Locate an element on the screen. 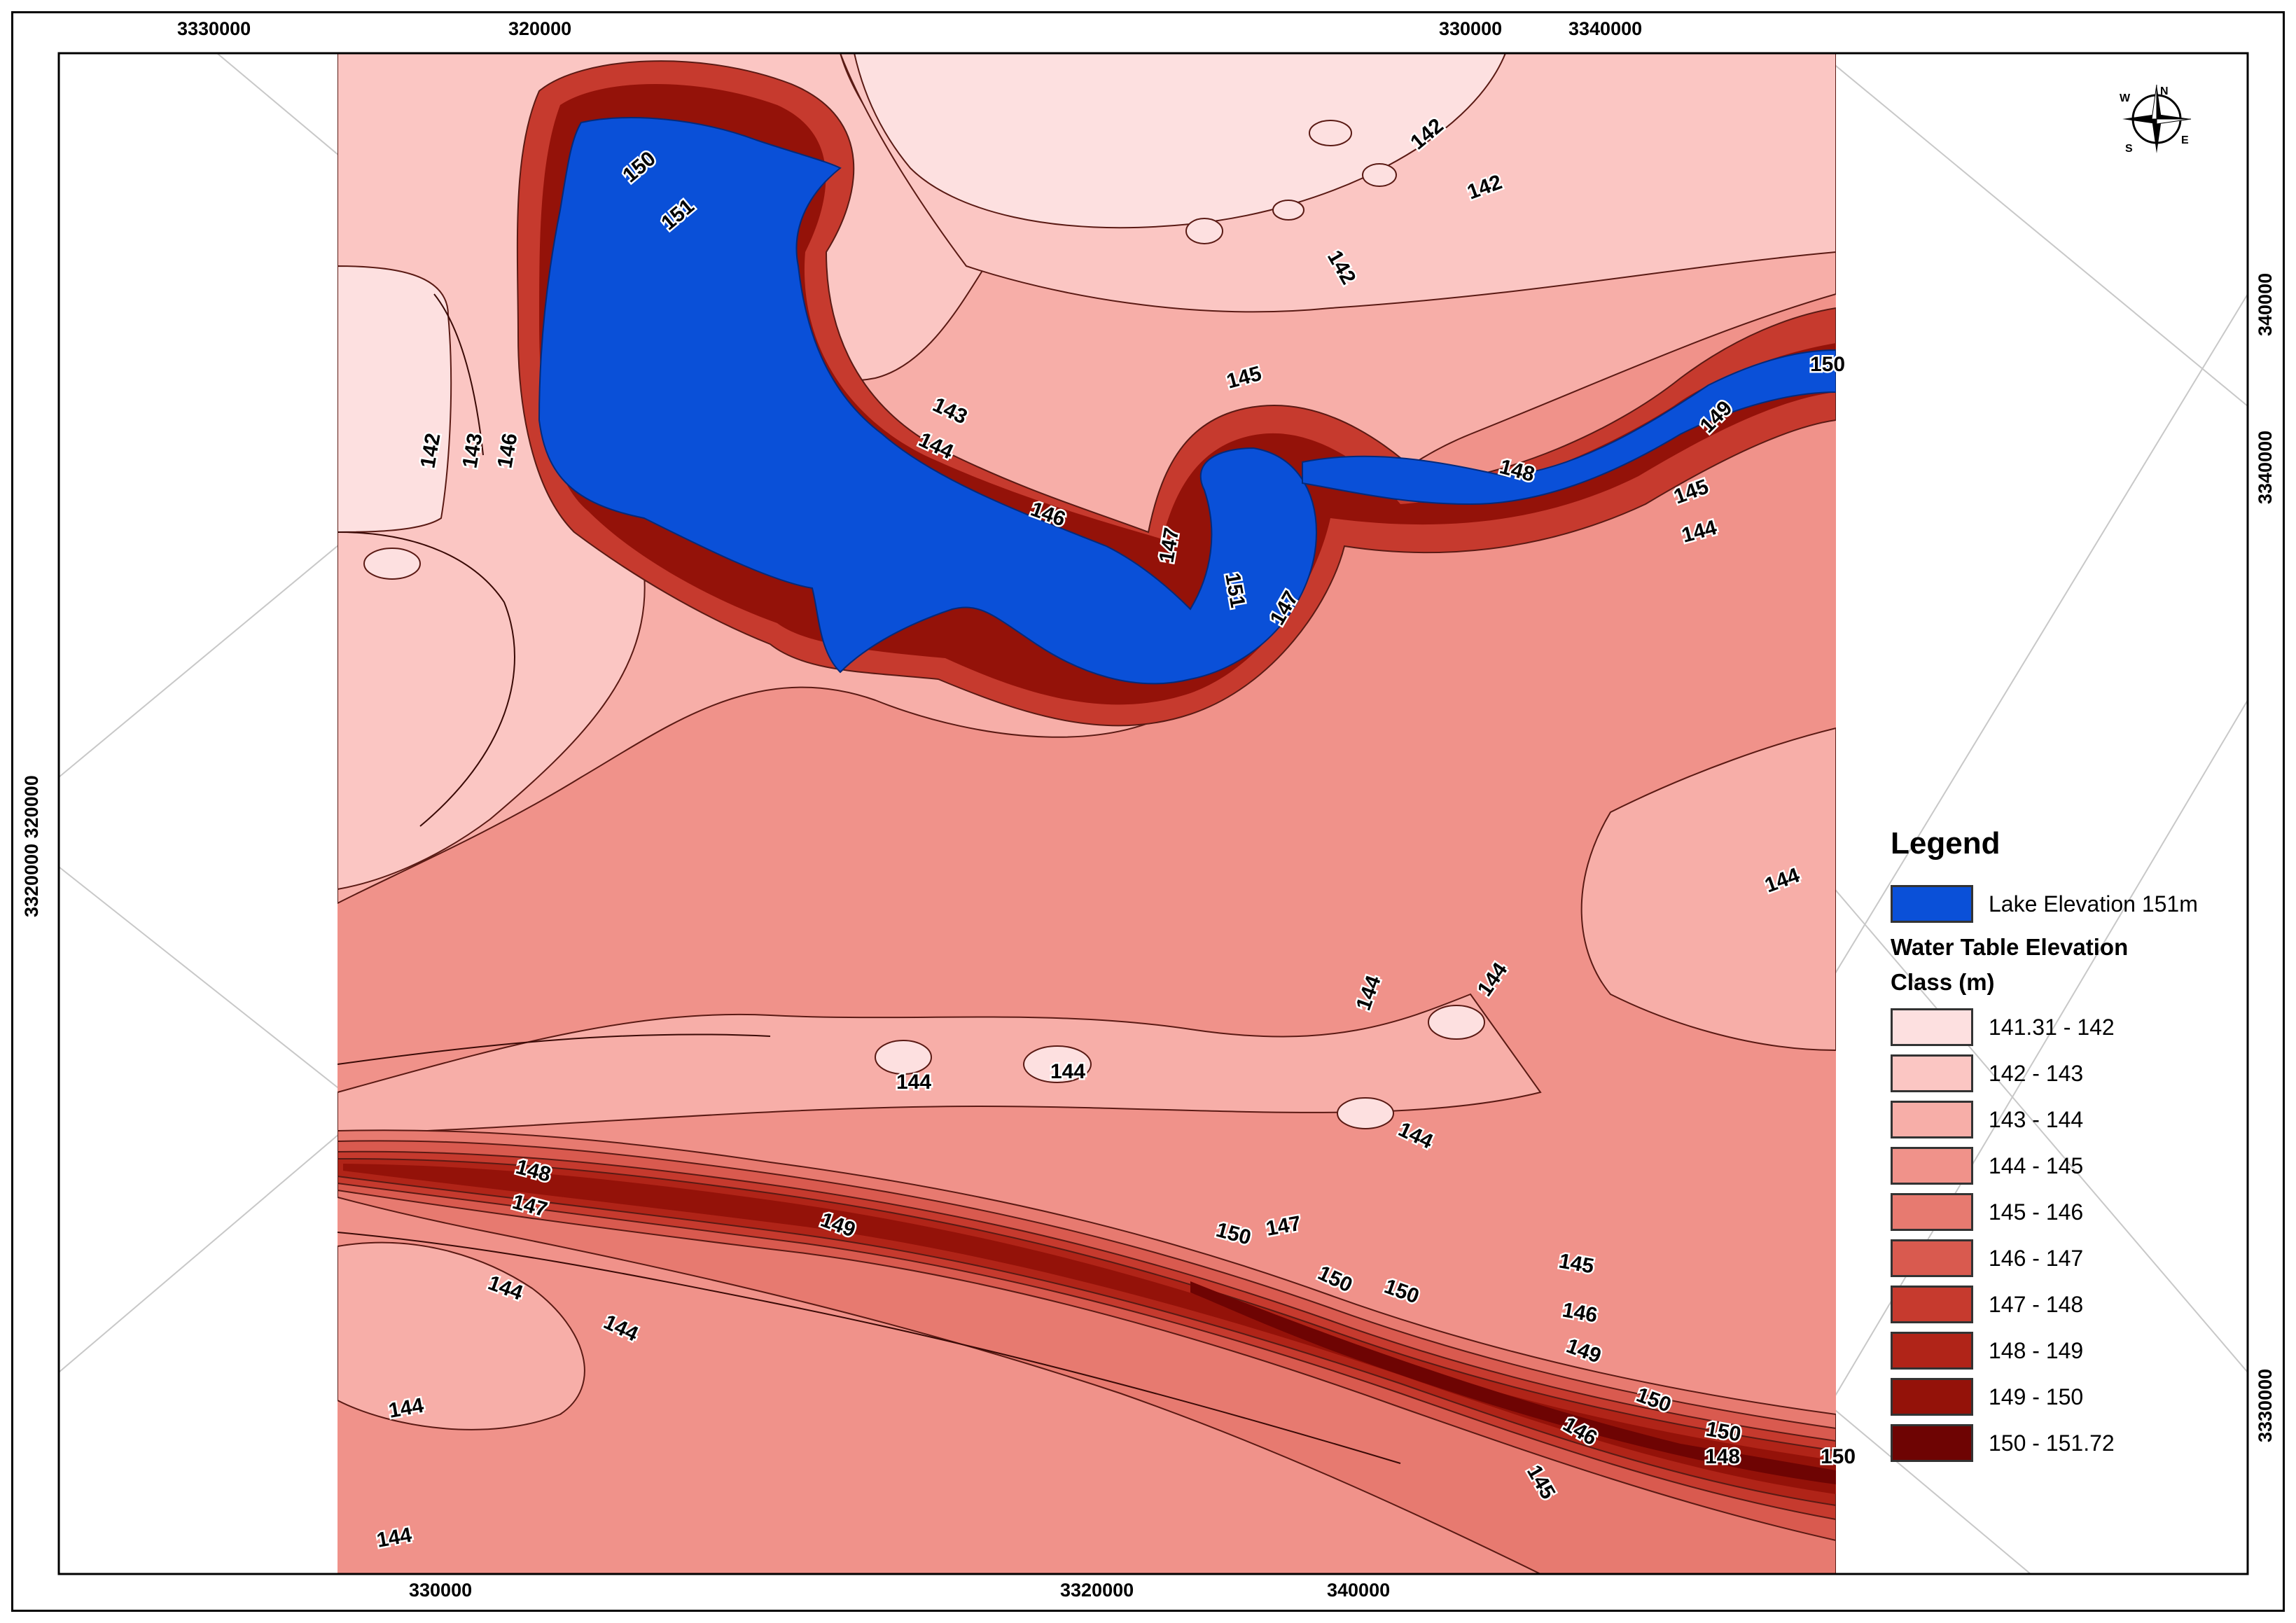 The width and height of the screenshot is (2296, 1623). legend-class-label: 150 - 151.72 is located at coordinates (2052, 1443).